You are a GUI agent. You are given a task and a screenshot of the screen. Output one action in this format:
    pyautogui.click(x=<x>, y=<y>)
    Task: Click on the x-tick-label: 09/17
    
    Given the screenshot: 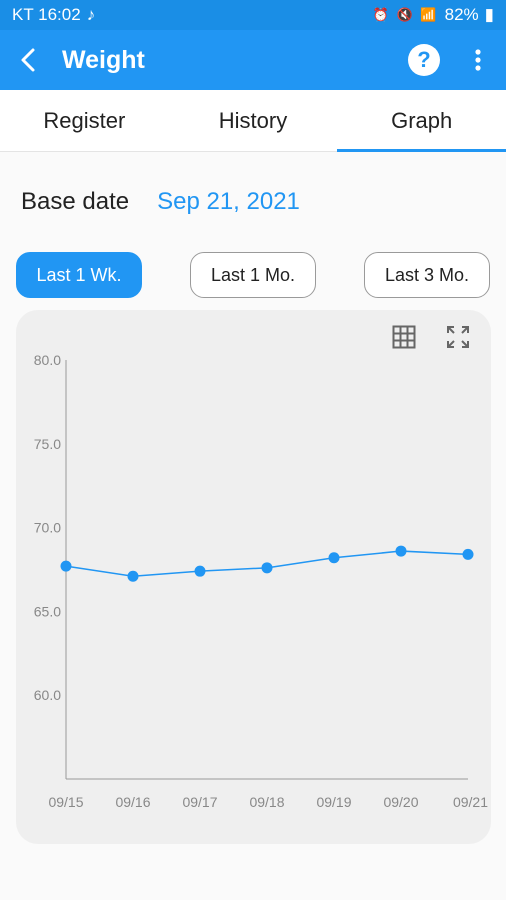 What is the action you would take?
    pyautogui.click(x=199, y=802)
    